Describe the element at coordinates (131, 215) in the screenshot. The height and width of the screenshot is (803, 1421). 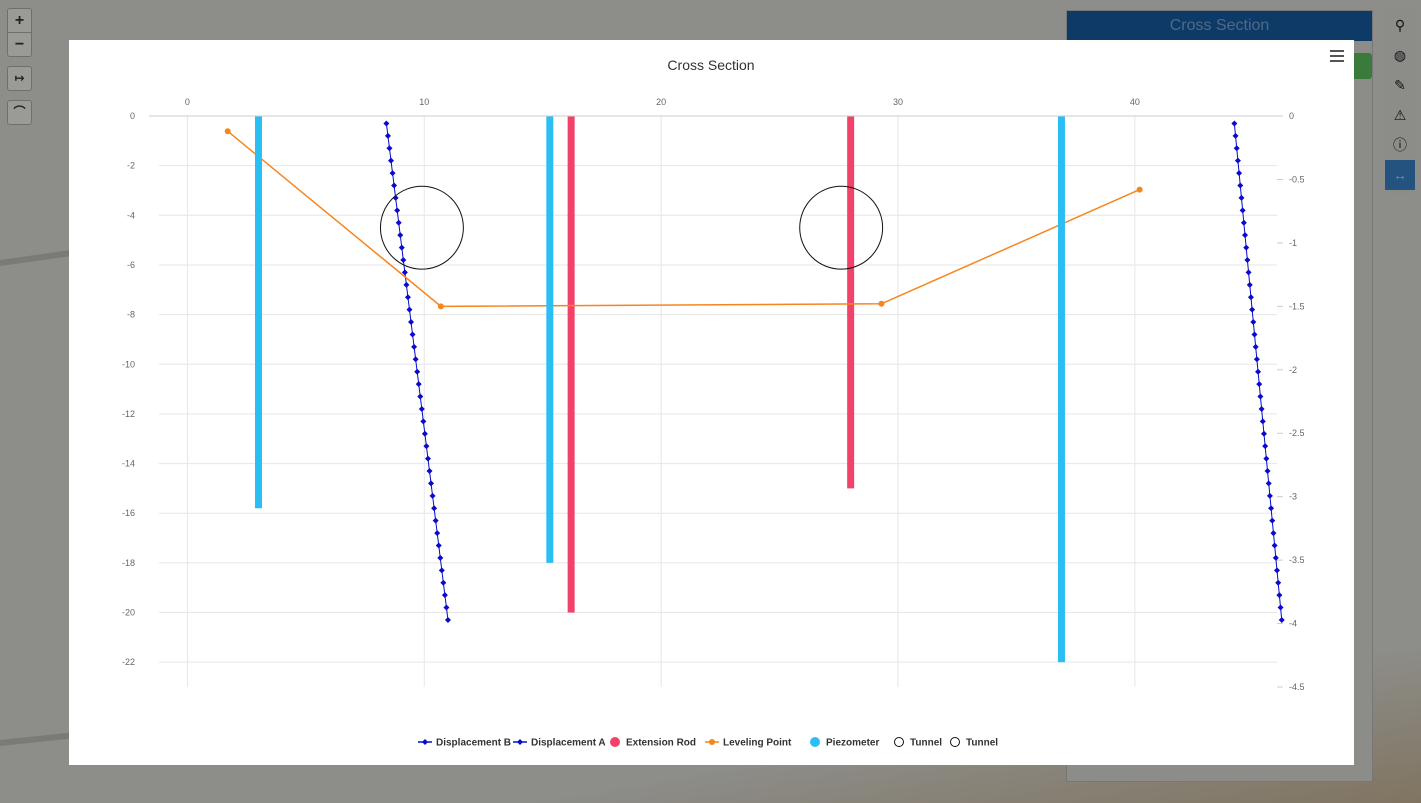
I see `y-left-tick-label: -4` at that location.